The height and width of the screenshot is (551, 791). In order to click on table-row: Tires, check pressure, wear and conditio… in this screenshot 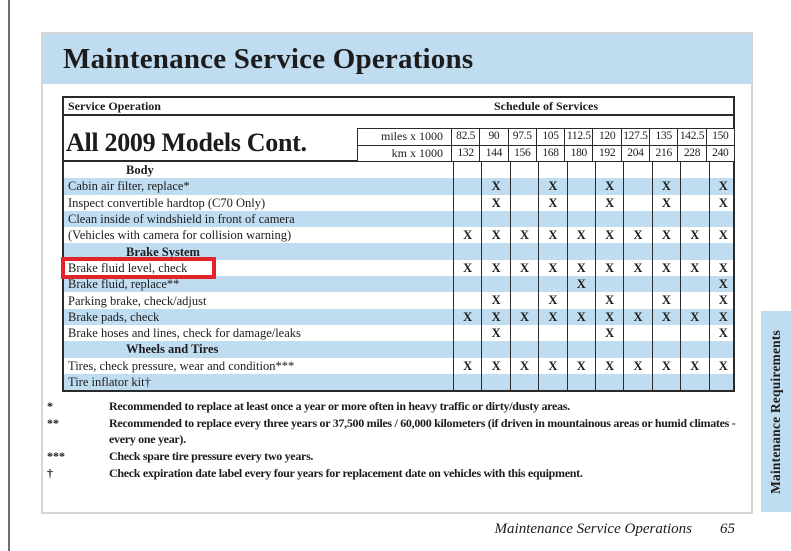, I will do `click(398, 365)`.